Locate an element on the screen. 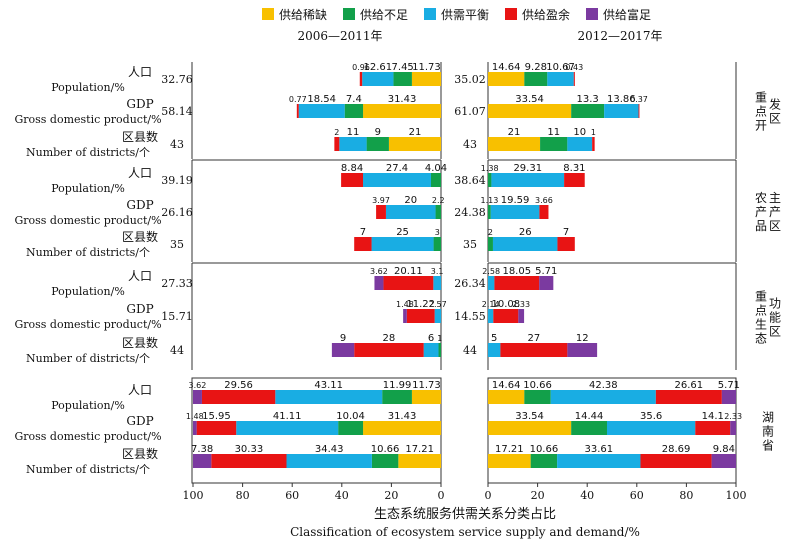  bar-value-label: 2.57 is located at coordinates (438, 304).